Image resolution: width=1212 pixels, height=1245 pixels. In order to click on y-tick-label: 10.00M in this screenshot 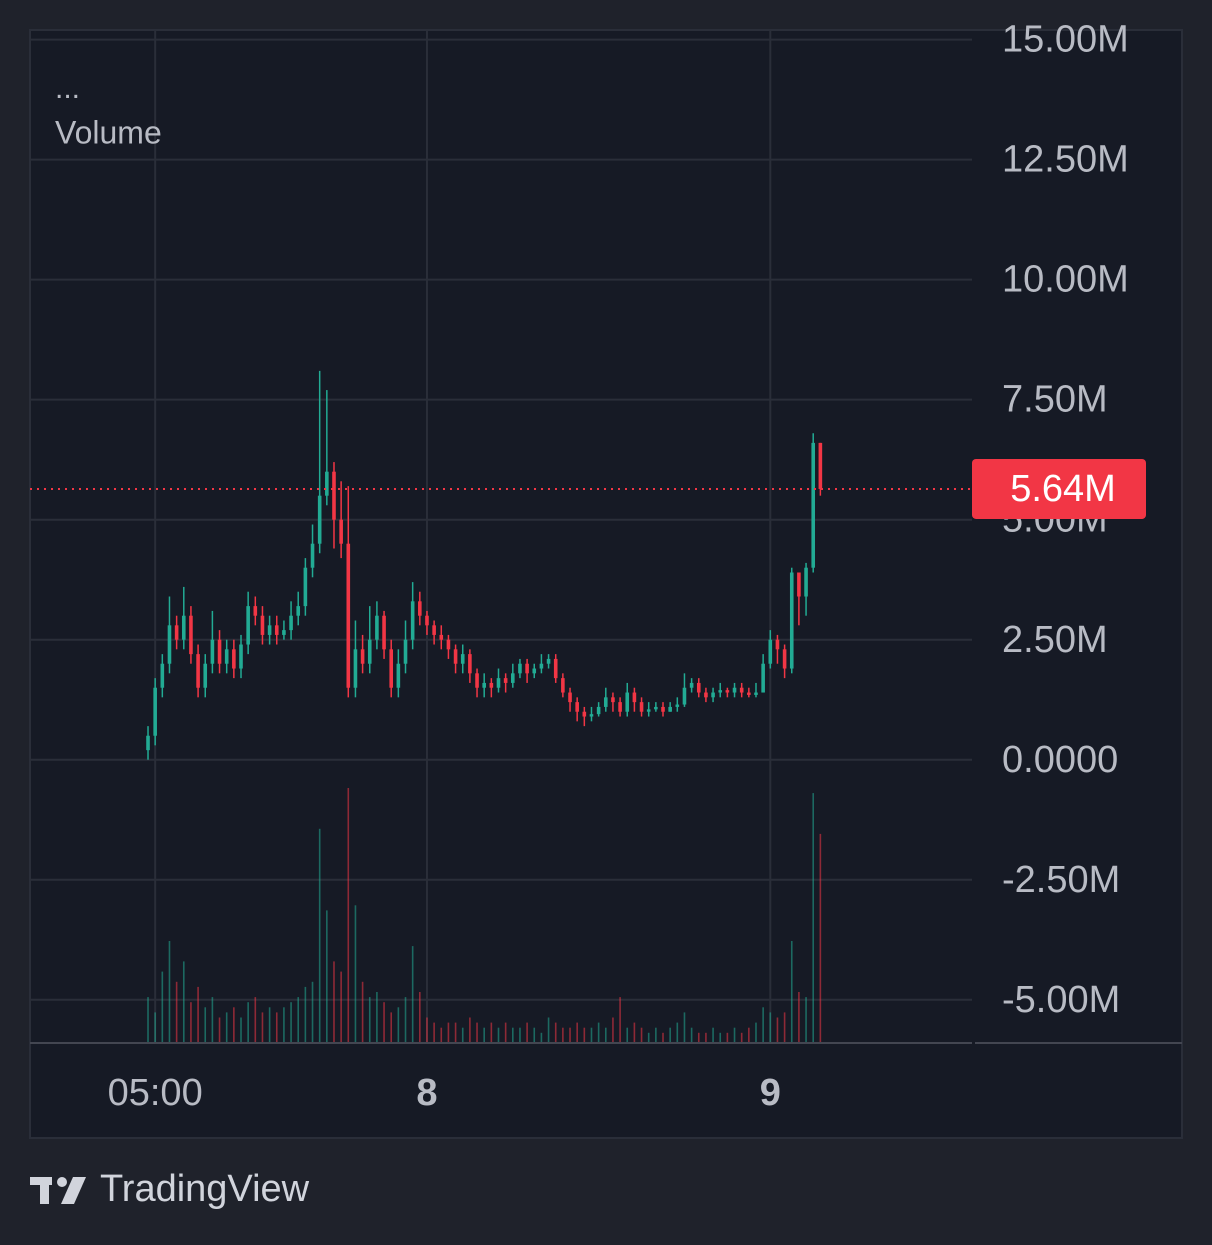, I will do `click(1065, 280)`.